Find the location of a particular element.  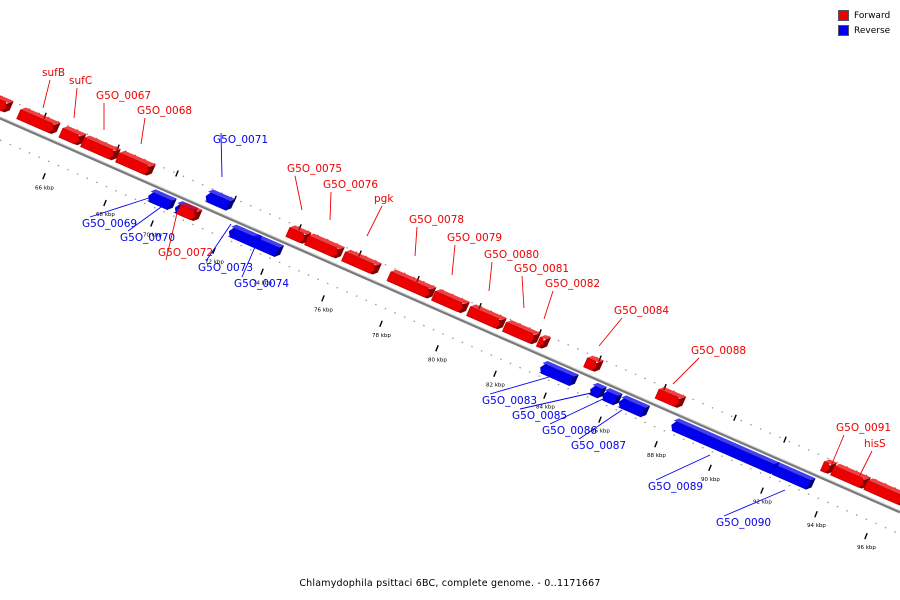

legend: Forward Reverse is located at coordinates (864, 23).